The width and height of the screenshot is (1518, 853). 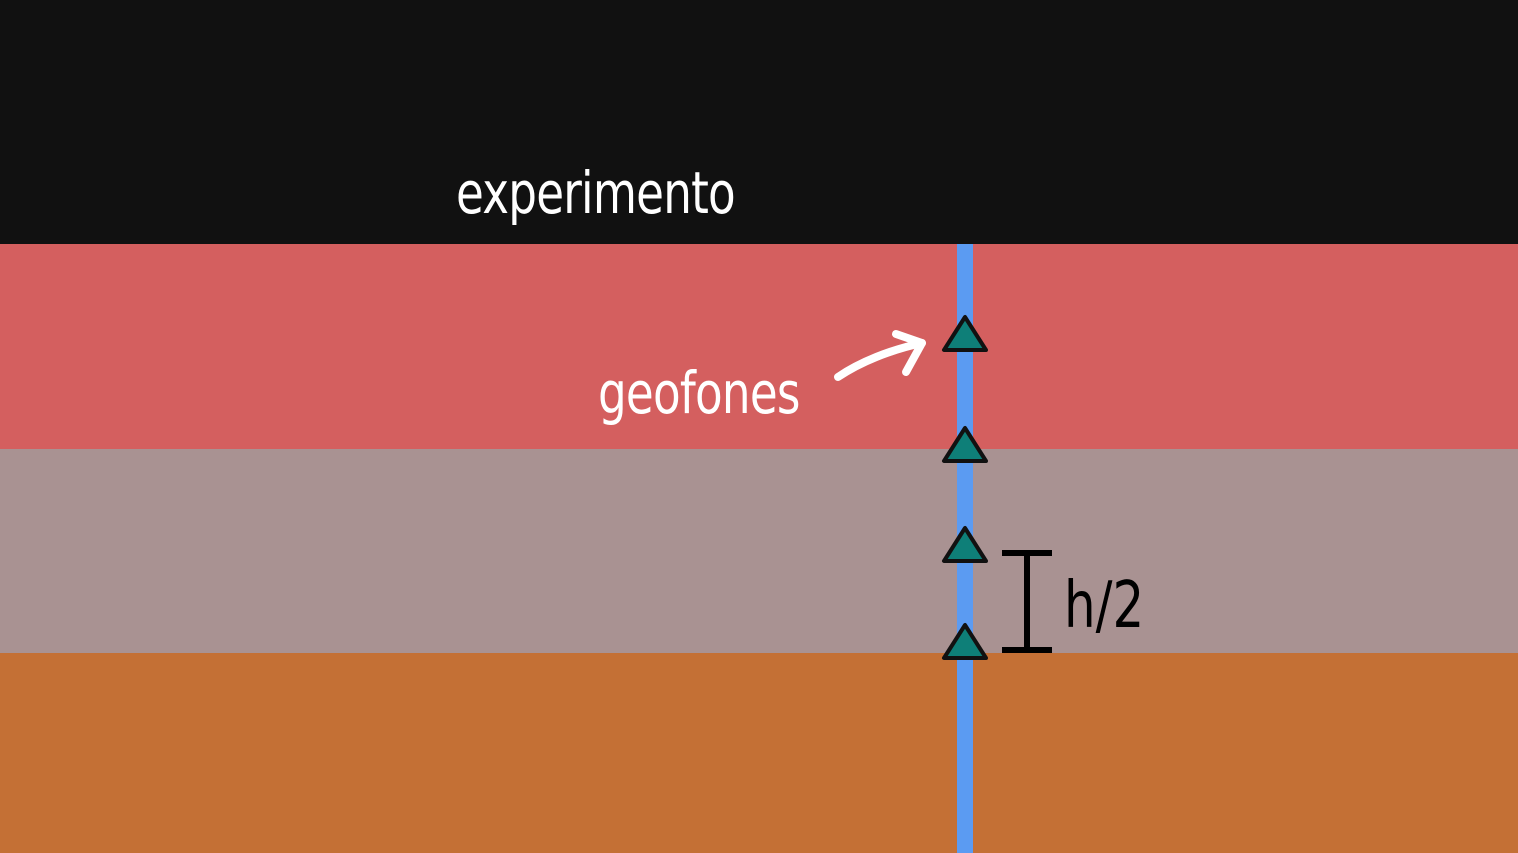 I want to click on i-beam-dimension-icon, so click(x=1027, y=601).